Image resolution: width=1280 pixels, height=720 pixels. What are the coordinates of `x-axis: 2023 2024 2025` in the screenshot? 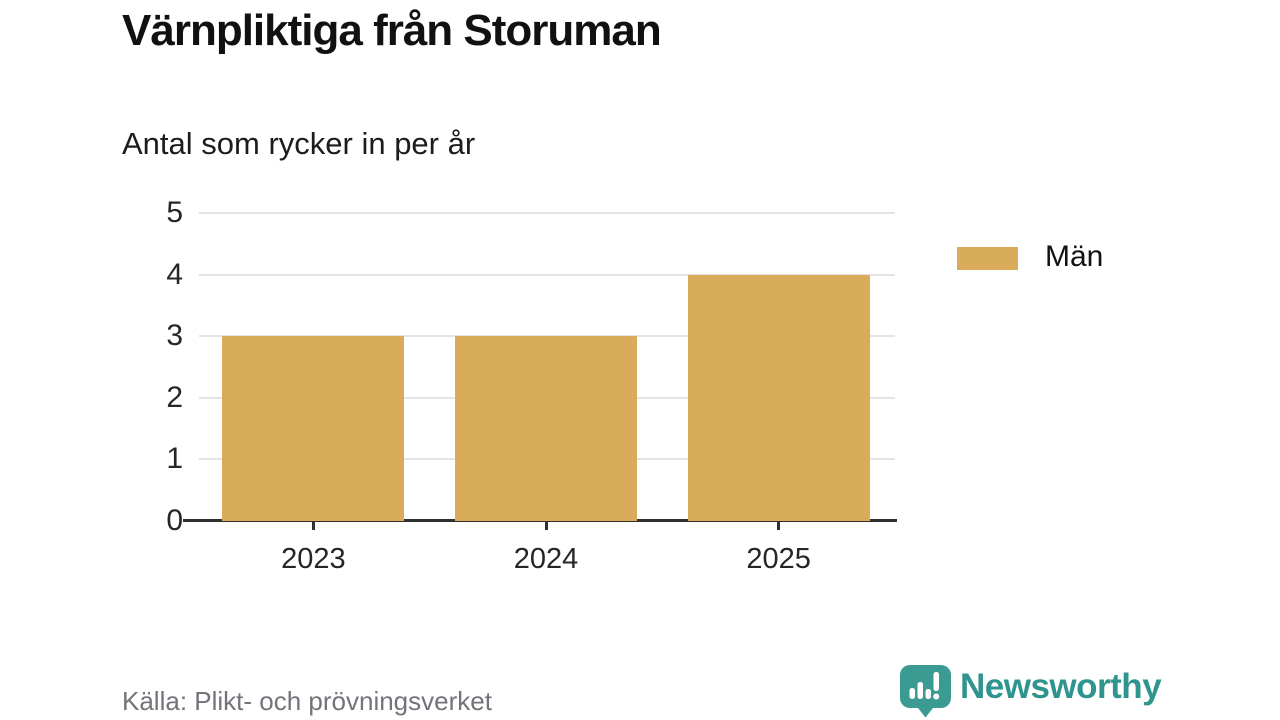 It's located at (546, 559).